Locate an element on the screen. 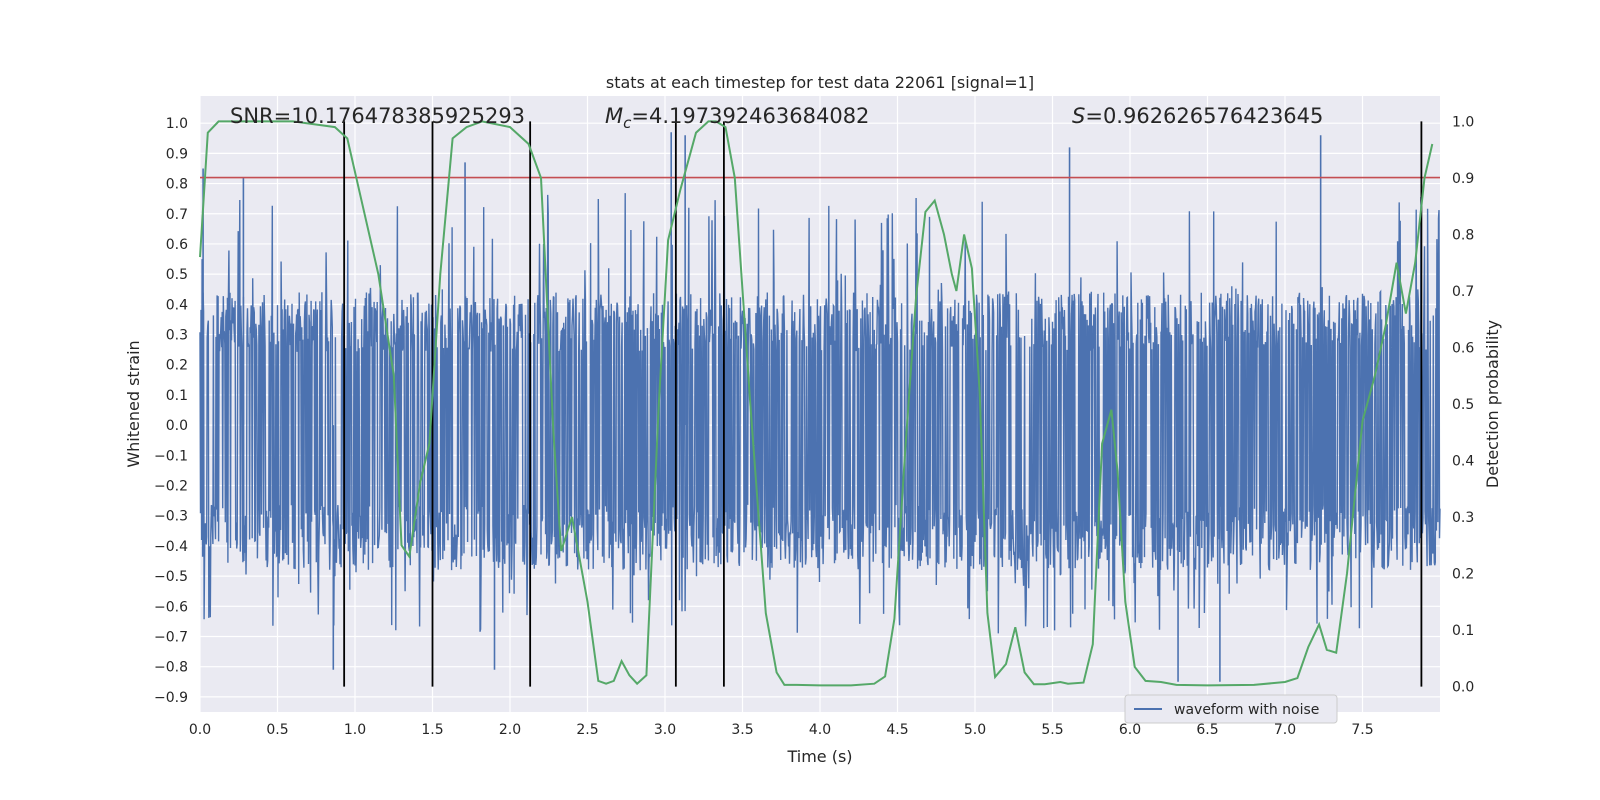 The width and height of the screenshot is (1600, 800). y2-axis-label: Detection probability is located at coordinates (1492, 404).